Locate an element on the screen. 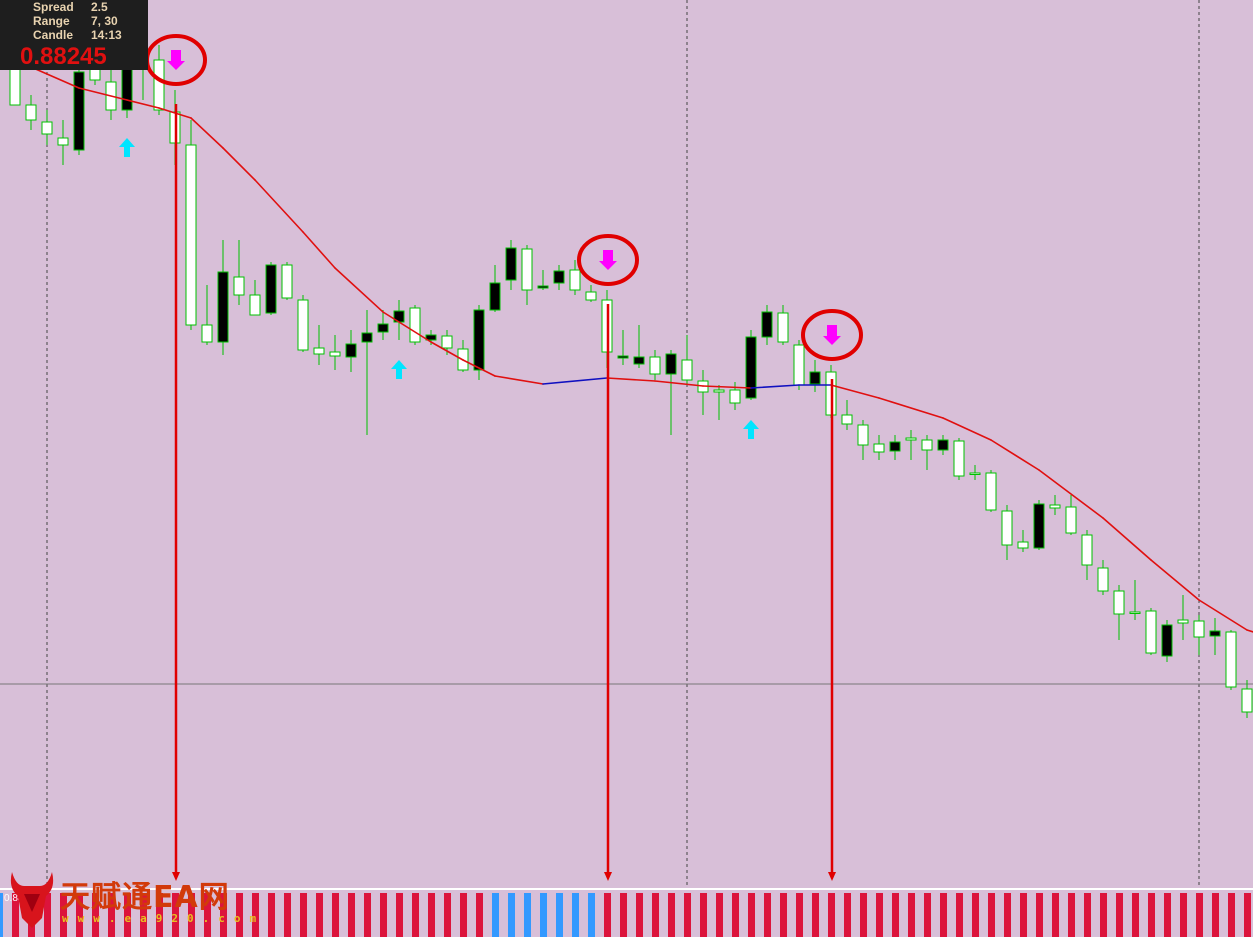 This screenshot has height=937, width=1253. sell-signal-circle is located at coordinates (608, 260).